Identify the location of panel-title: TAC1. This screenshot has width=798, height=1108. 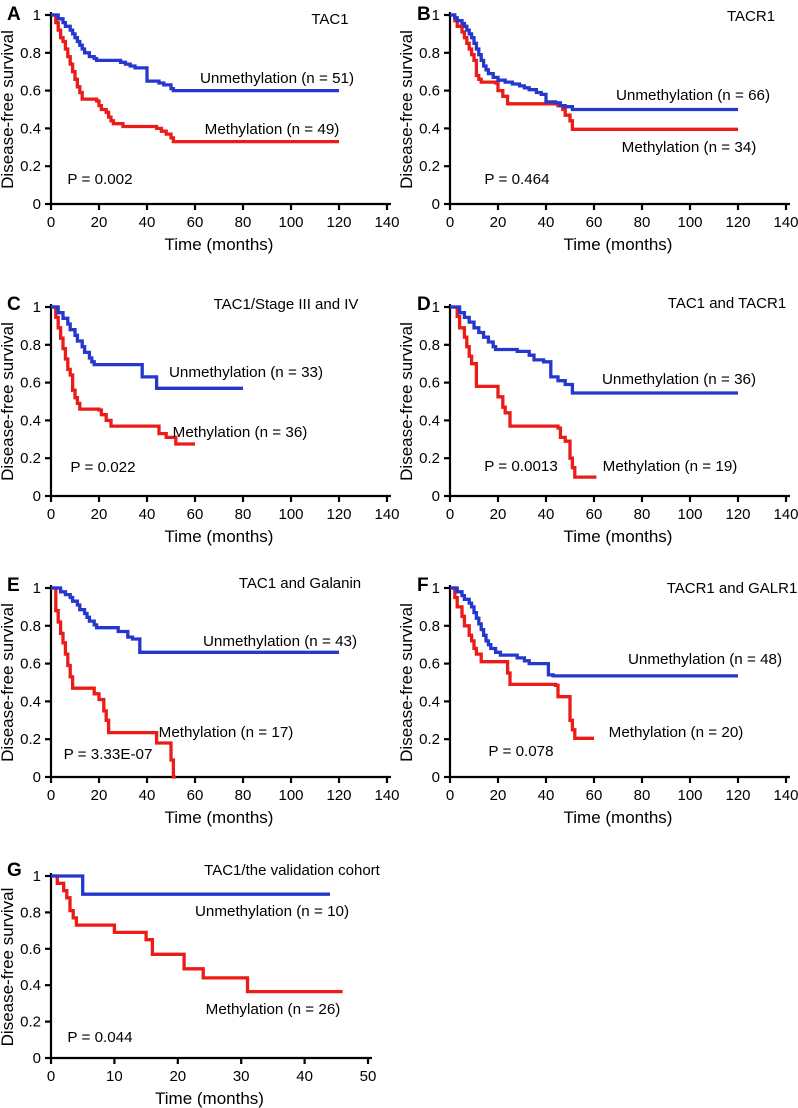
(329, 19).